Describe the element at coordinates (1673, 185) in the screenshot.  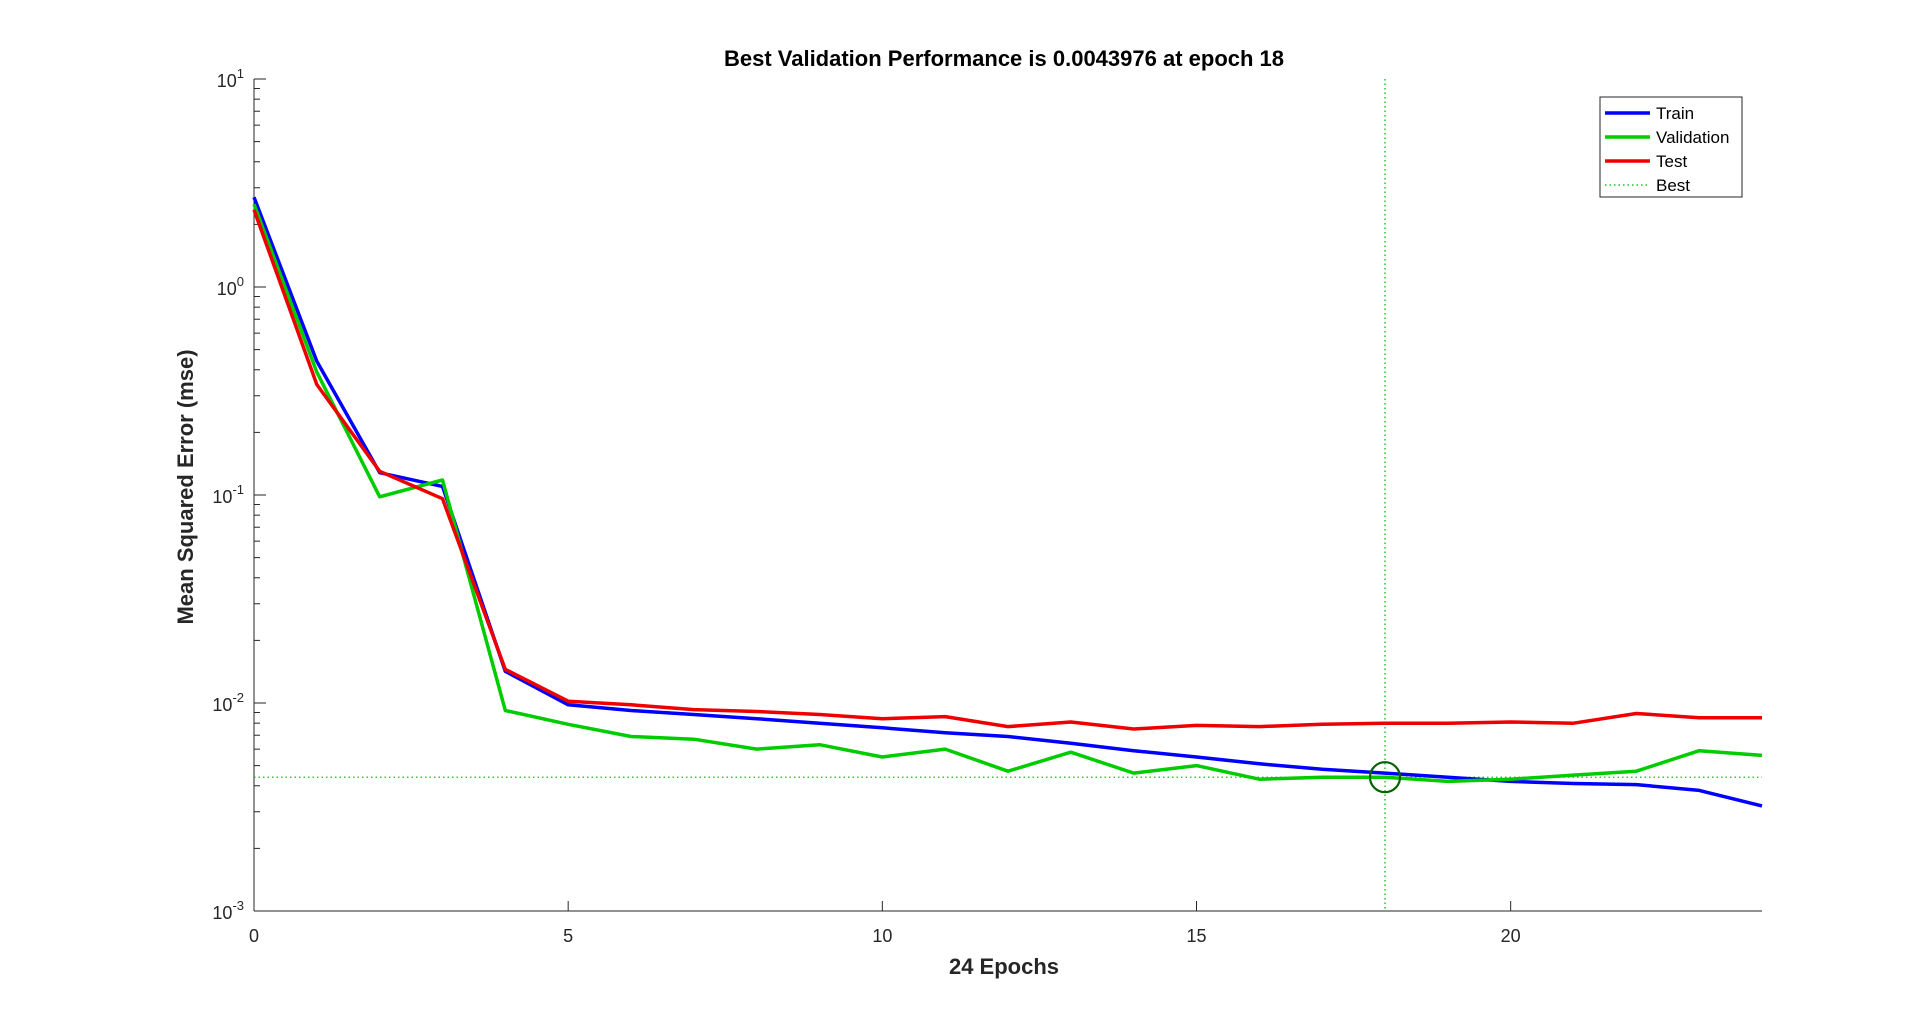
I see `legend-label-best: Best` at that location.